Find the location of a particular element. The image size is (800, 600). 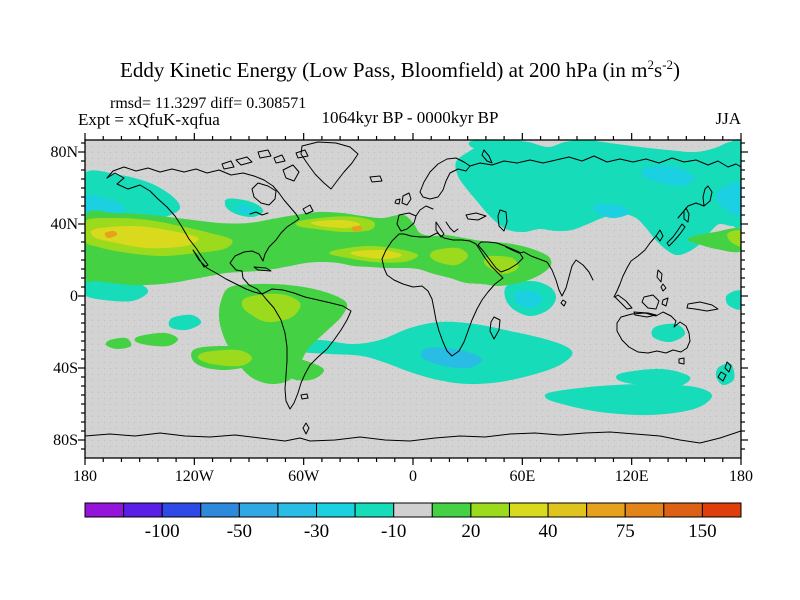

region-indian-ocean-equator-core is located at coordinates (528, 299).